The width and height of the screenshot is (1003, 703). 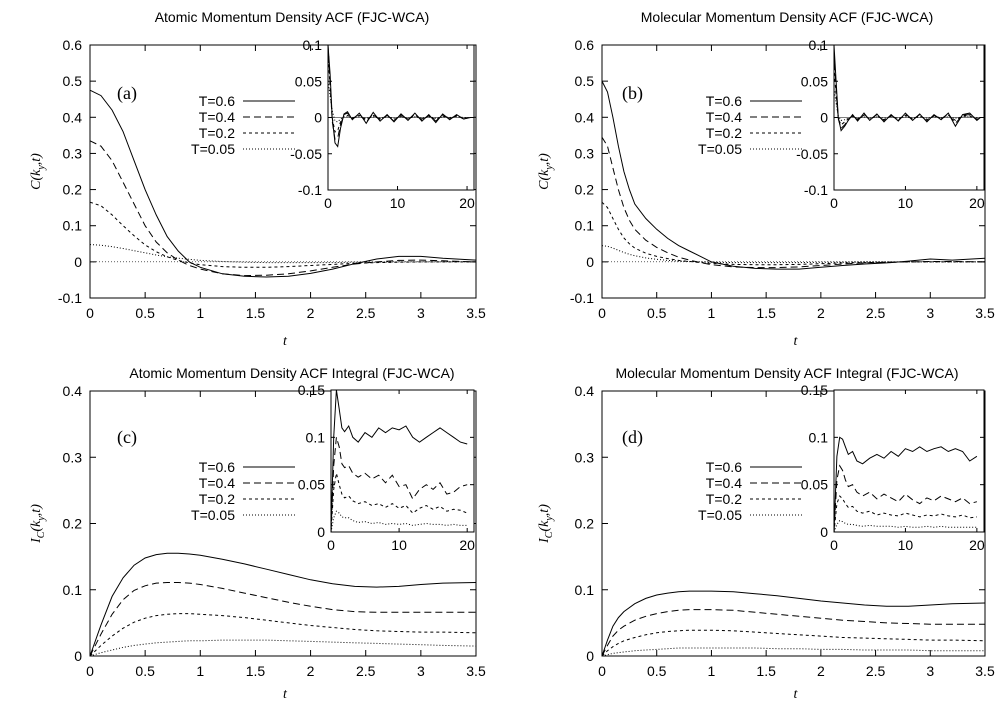 I want to click on y-axis-label-part: (k, so click(x=544, y=526).